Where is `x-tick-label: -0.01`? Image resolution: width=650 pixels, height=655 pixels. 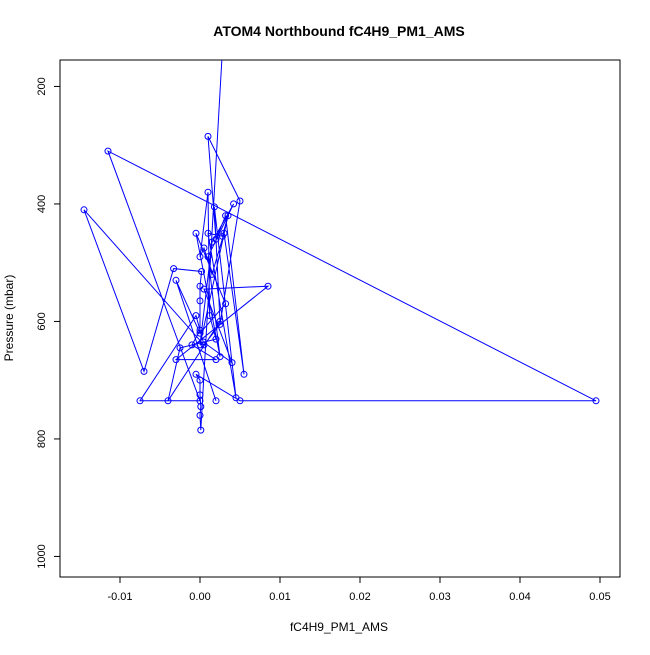
x-tick-label: -0.01 is located at coordinates (119, 597).